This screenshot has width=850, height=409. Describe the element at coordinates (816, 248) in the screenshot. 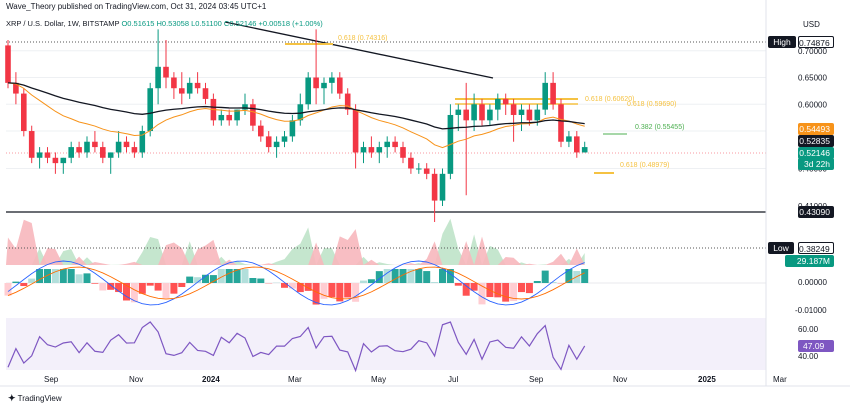

I see `low-value-tag: 0.38249` at that location.